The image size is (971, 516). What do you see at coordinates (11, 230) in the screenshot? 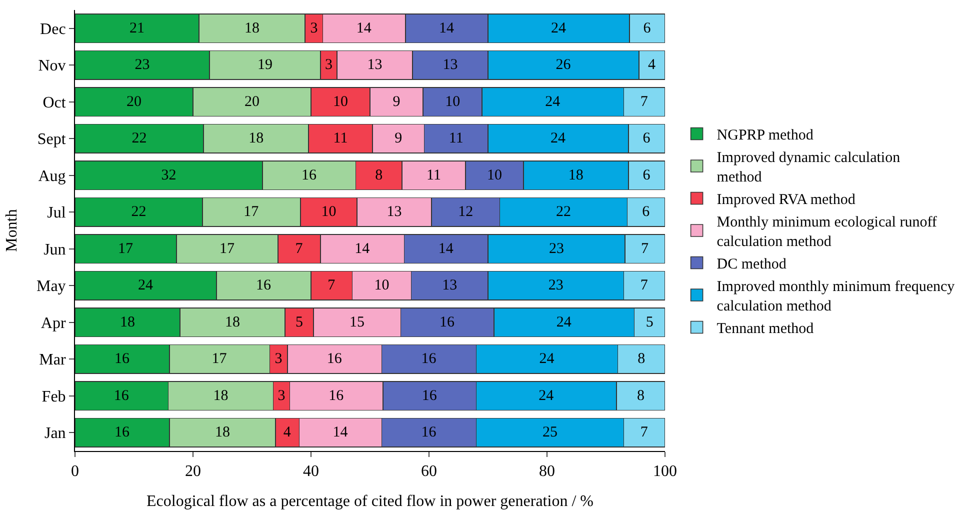
I see `y-axis-title: Month` at bounding box center [11, 230].